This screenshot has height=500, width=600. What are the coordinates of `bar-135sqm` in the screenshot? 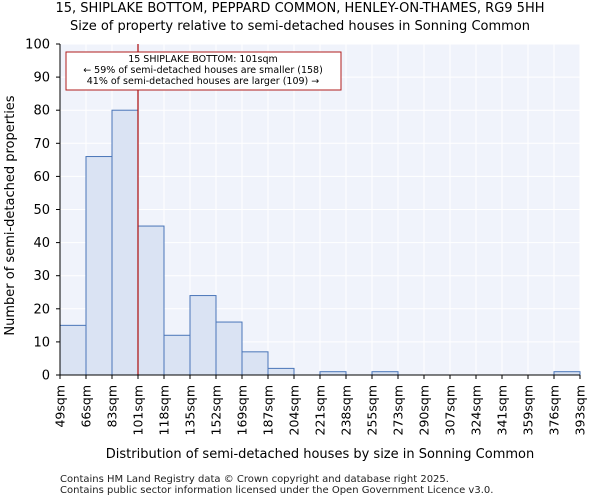 It's located at (203, 335).